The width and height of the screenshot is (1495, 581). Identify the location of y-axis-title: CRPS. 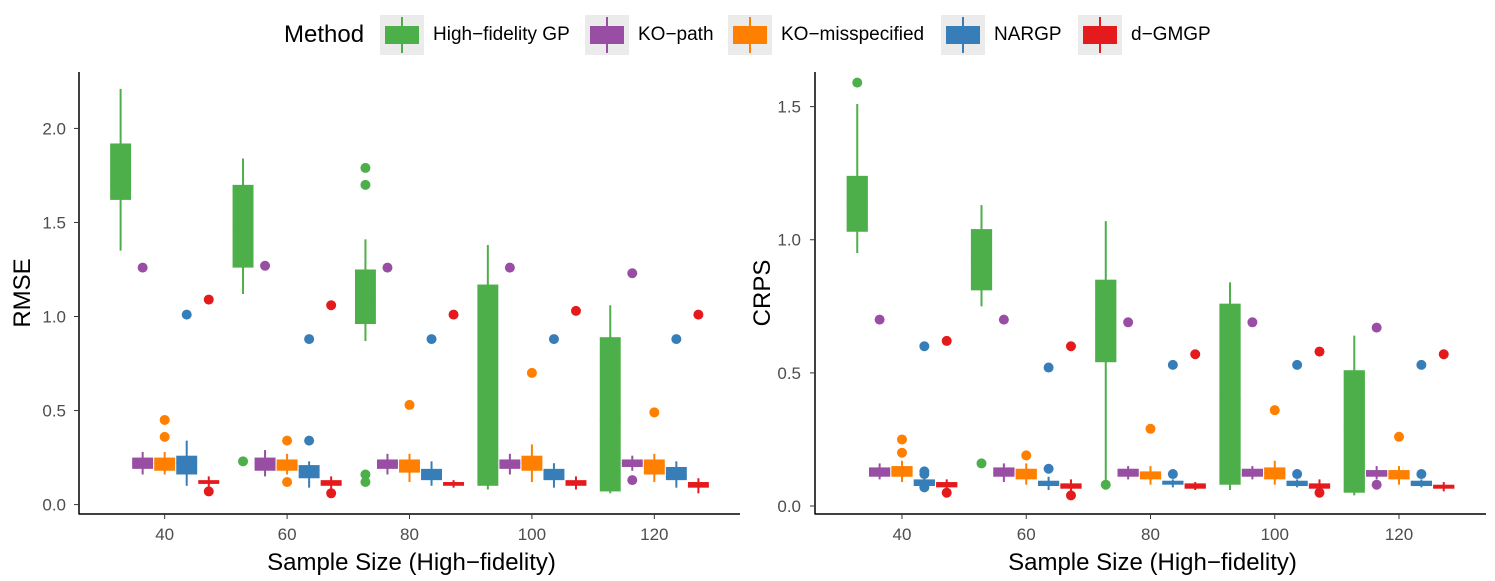
(762, 293).